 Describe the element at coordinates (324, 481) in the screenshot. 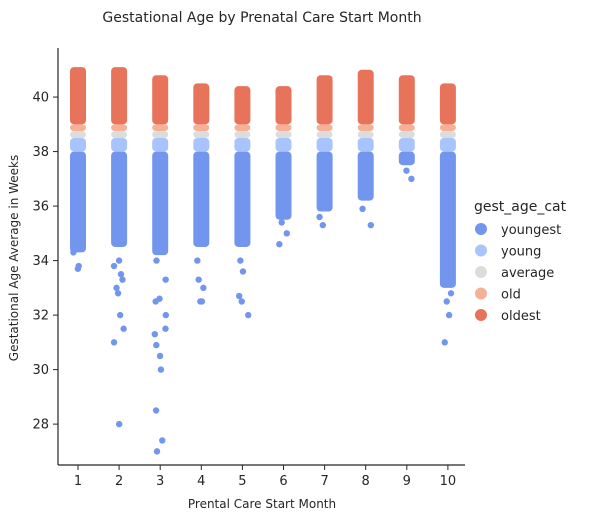

I see `x-tick-label: 7` at that location.